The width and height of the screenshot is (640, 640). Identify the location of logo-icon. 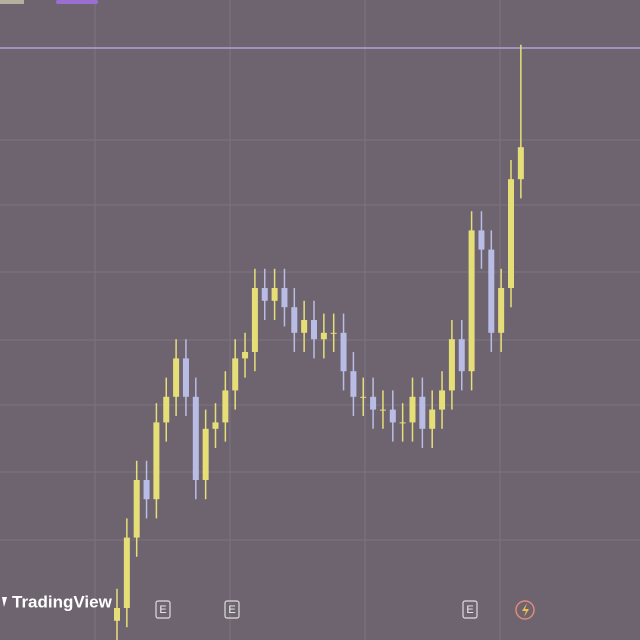
(4, 602).